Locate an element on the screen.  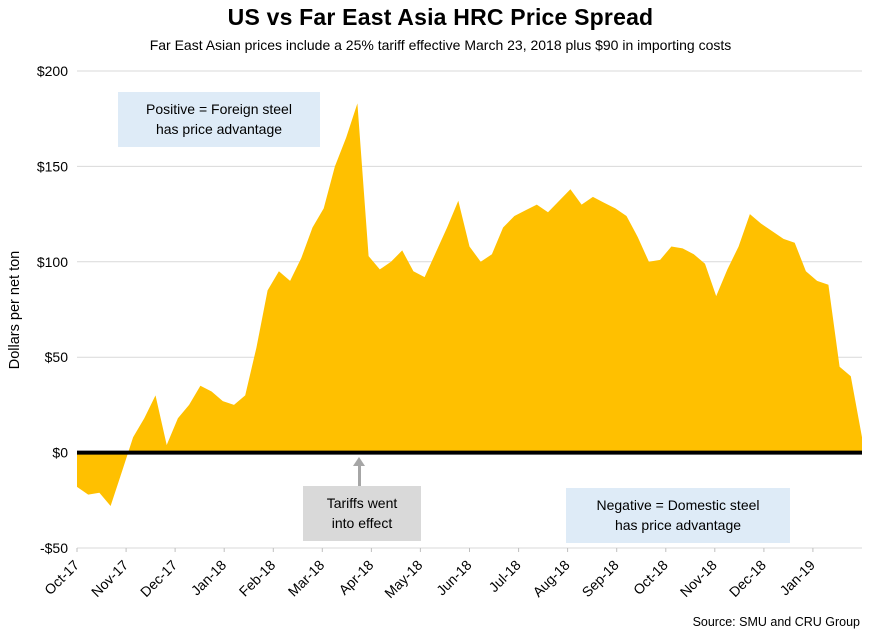
svg-text: Dec-17 is located at coordinates (158, 578).